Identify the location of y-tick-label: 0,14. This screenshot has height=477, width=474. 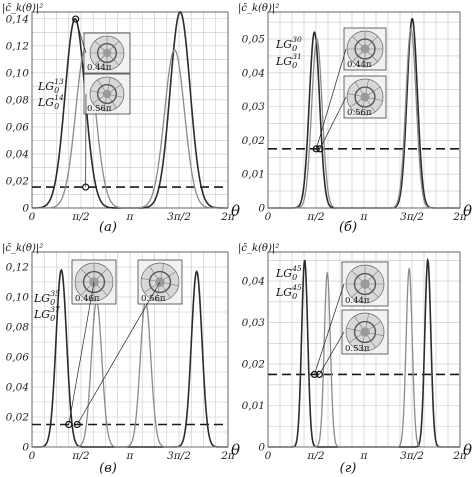
(17, 19).